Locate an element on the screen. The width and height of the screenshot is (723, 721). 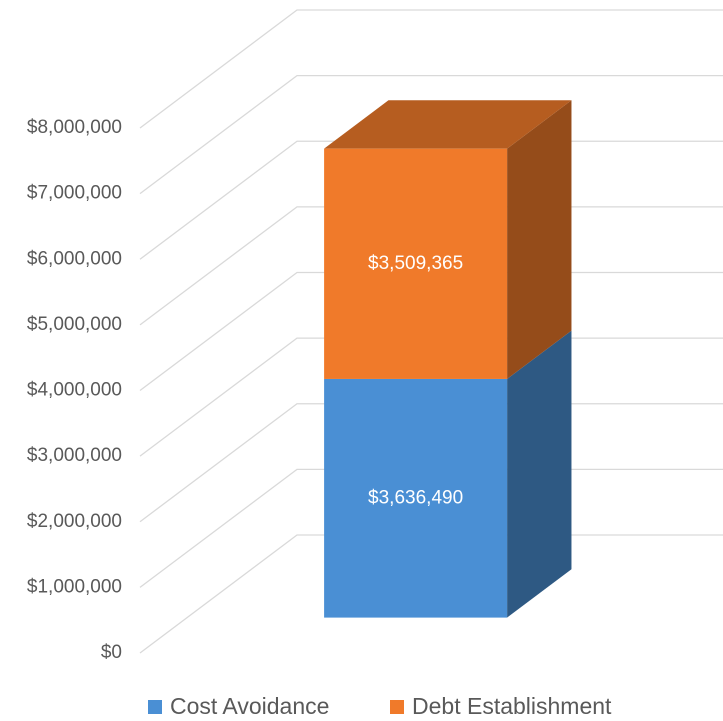
data-label: $3,509,365 is located at coordinates (415, 263).